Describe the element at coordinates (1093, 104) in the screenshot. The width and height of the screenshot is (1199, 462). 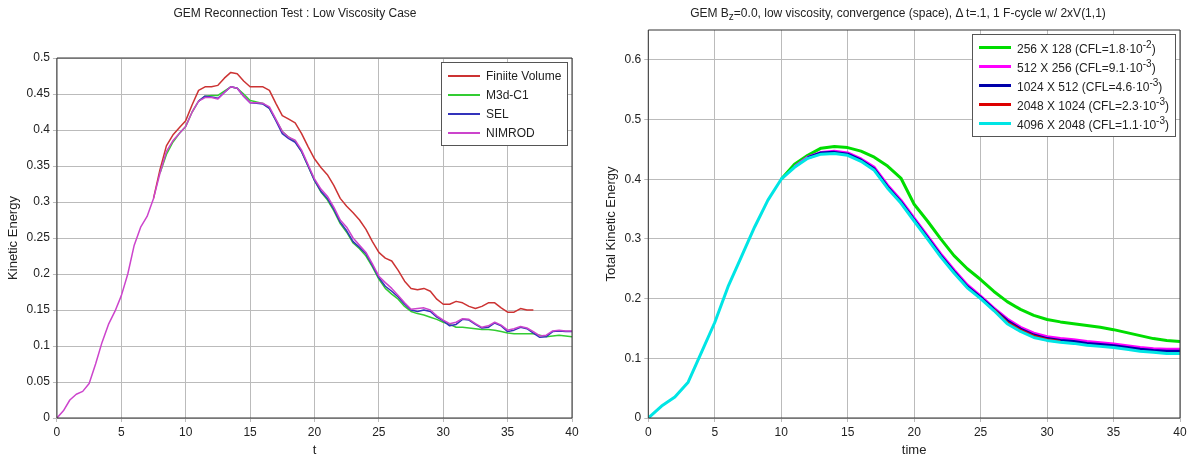
I see `legend-label: 2048 X 1024 (CFL=2.3·10$^{-3}$)` at that location.